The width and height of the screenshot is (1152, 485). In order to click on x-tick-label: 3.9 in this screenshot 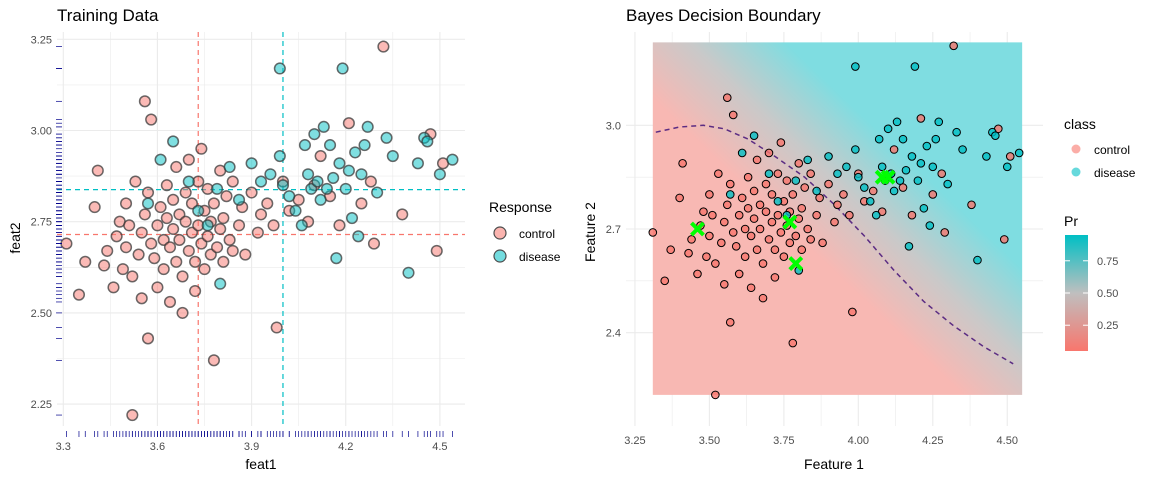, I will do `click(251, 447)`.